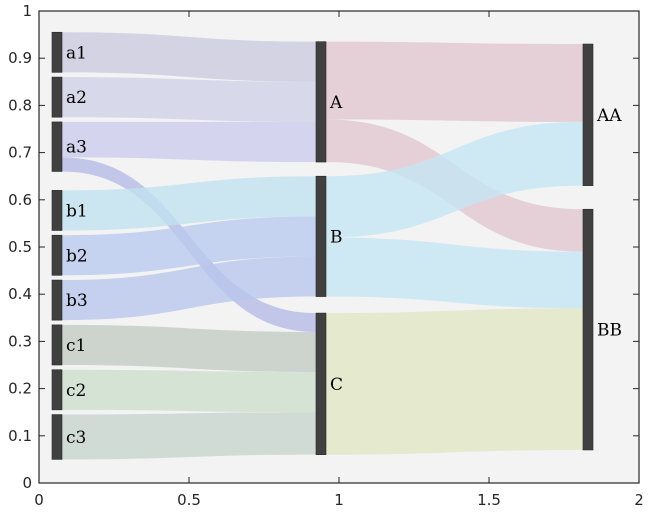 This screenshot has width=650, height=518. I want to click on link-b3-B, so click(189, 288).